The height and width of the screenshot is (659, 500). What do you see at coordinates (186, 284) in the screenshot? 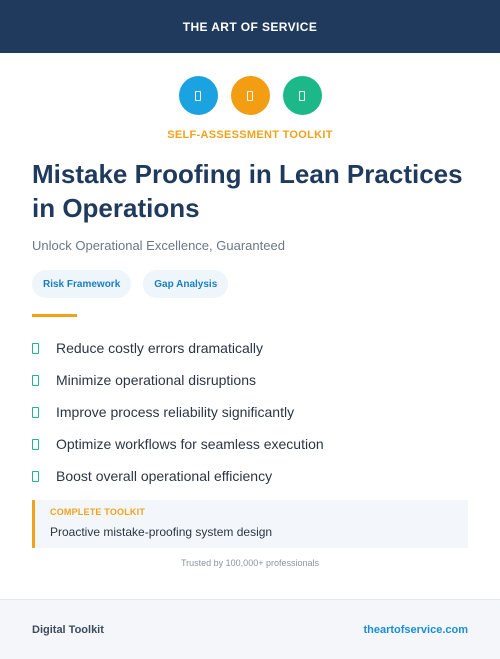
I see `tag-gap-analysis: Gap Analysis` at bounding box center [186, 284].